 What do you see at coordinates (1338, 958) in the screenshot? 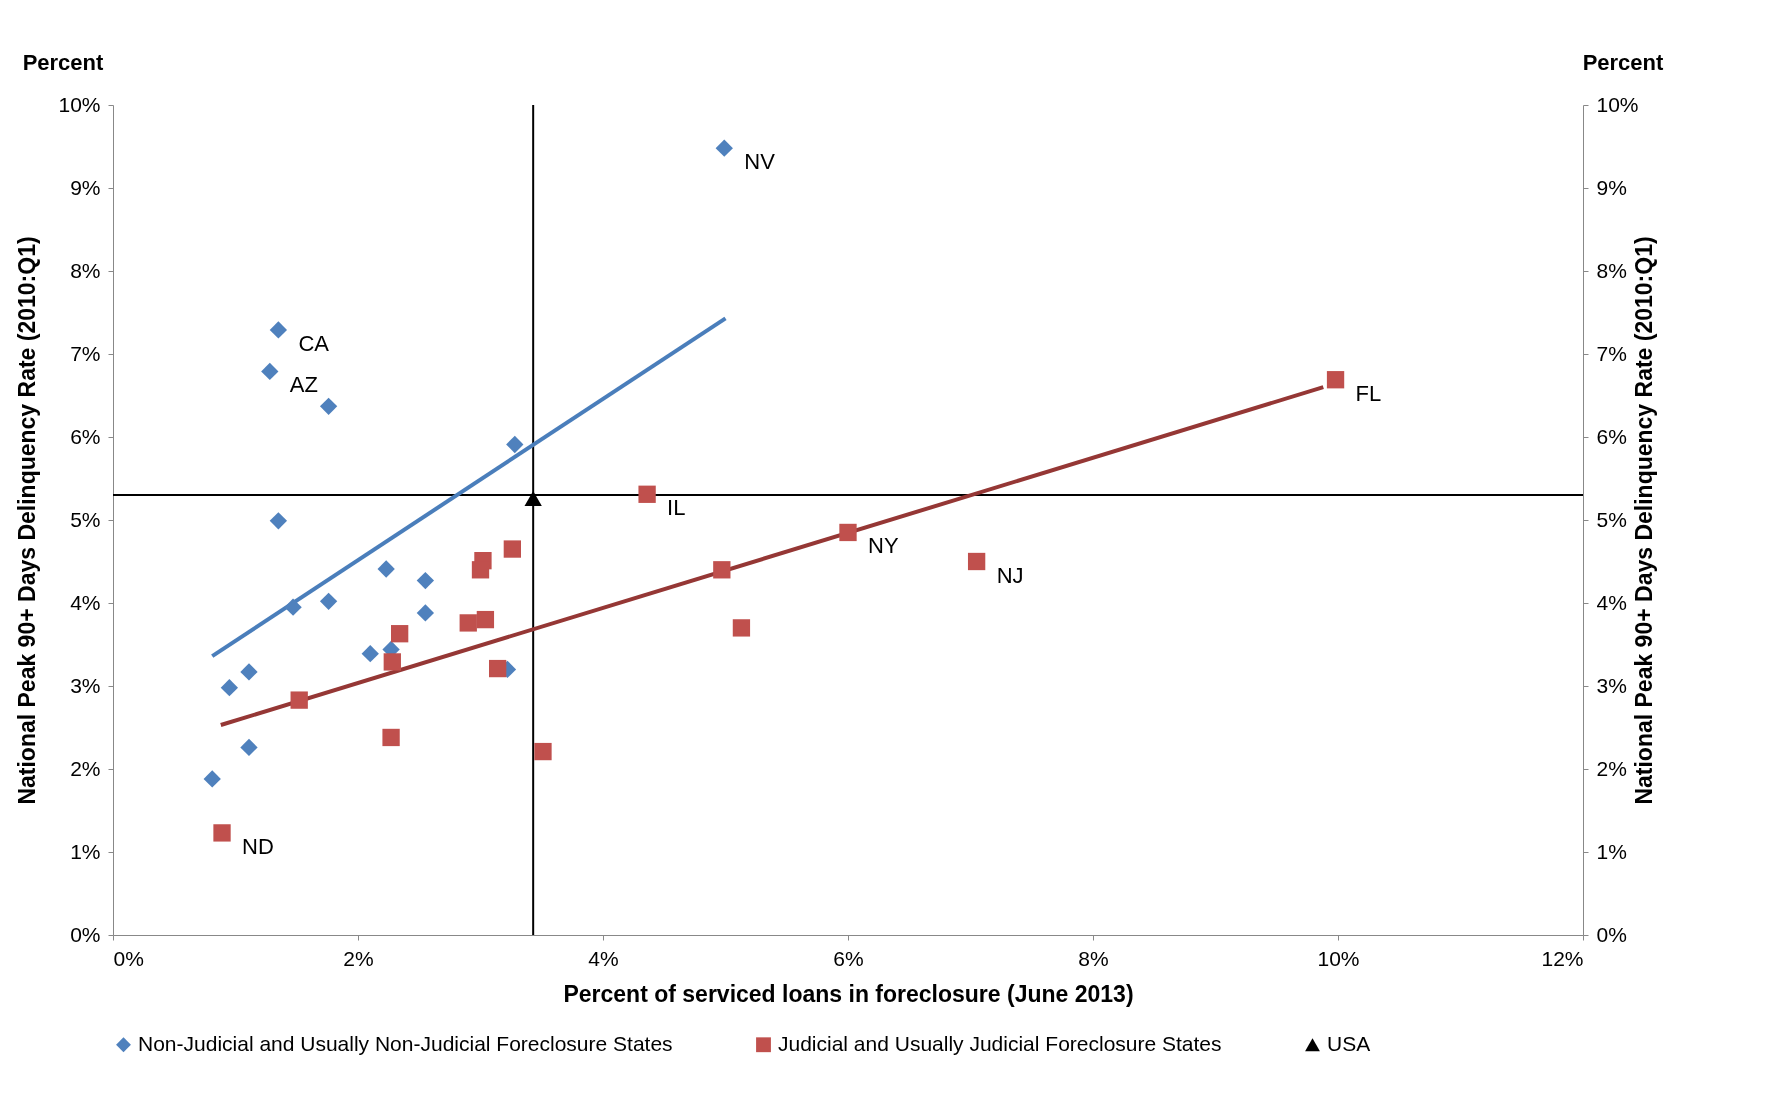
I see `x-tick-label: 10%` at bounding box center [1338, 958].